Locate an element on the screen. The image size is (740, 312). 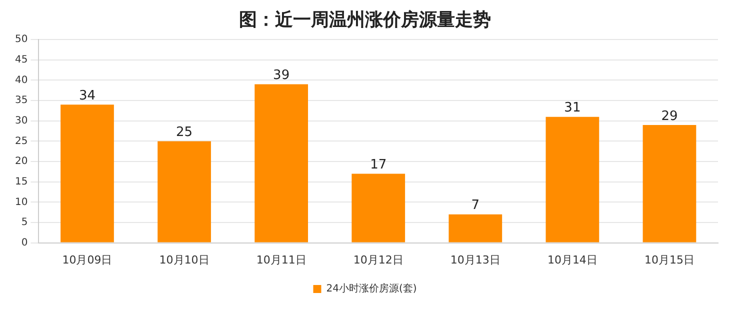
y-tick-label: 45 is located at coordinates (21, 60).